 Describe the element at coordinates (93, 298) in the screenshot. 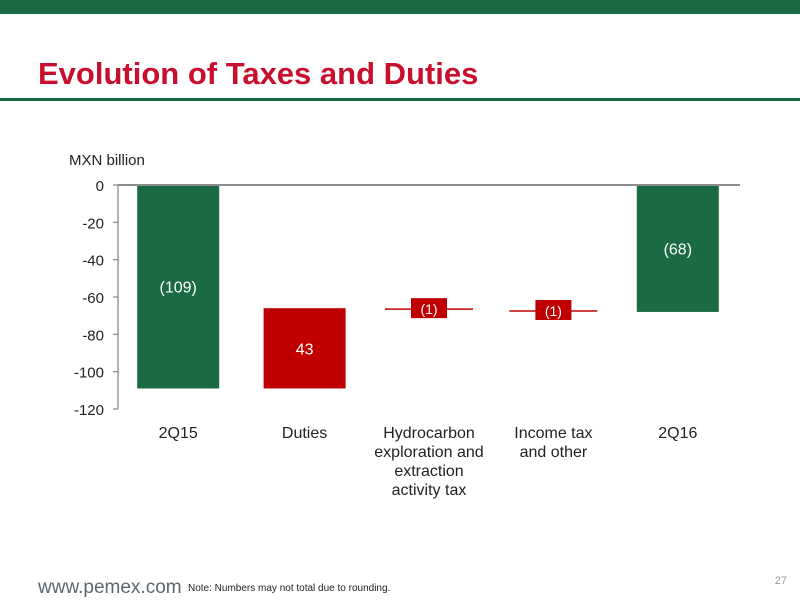

I see `y-tick-label: -60` at that location.